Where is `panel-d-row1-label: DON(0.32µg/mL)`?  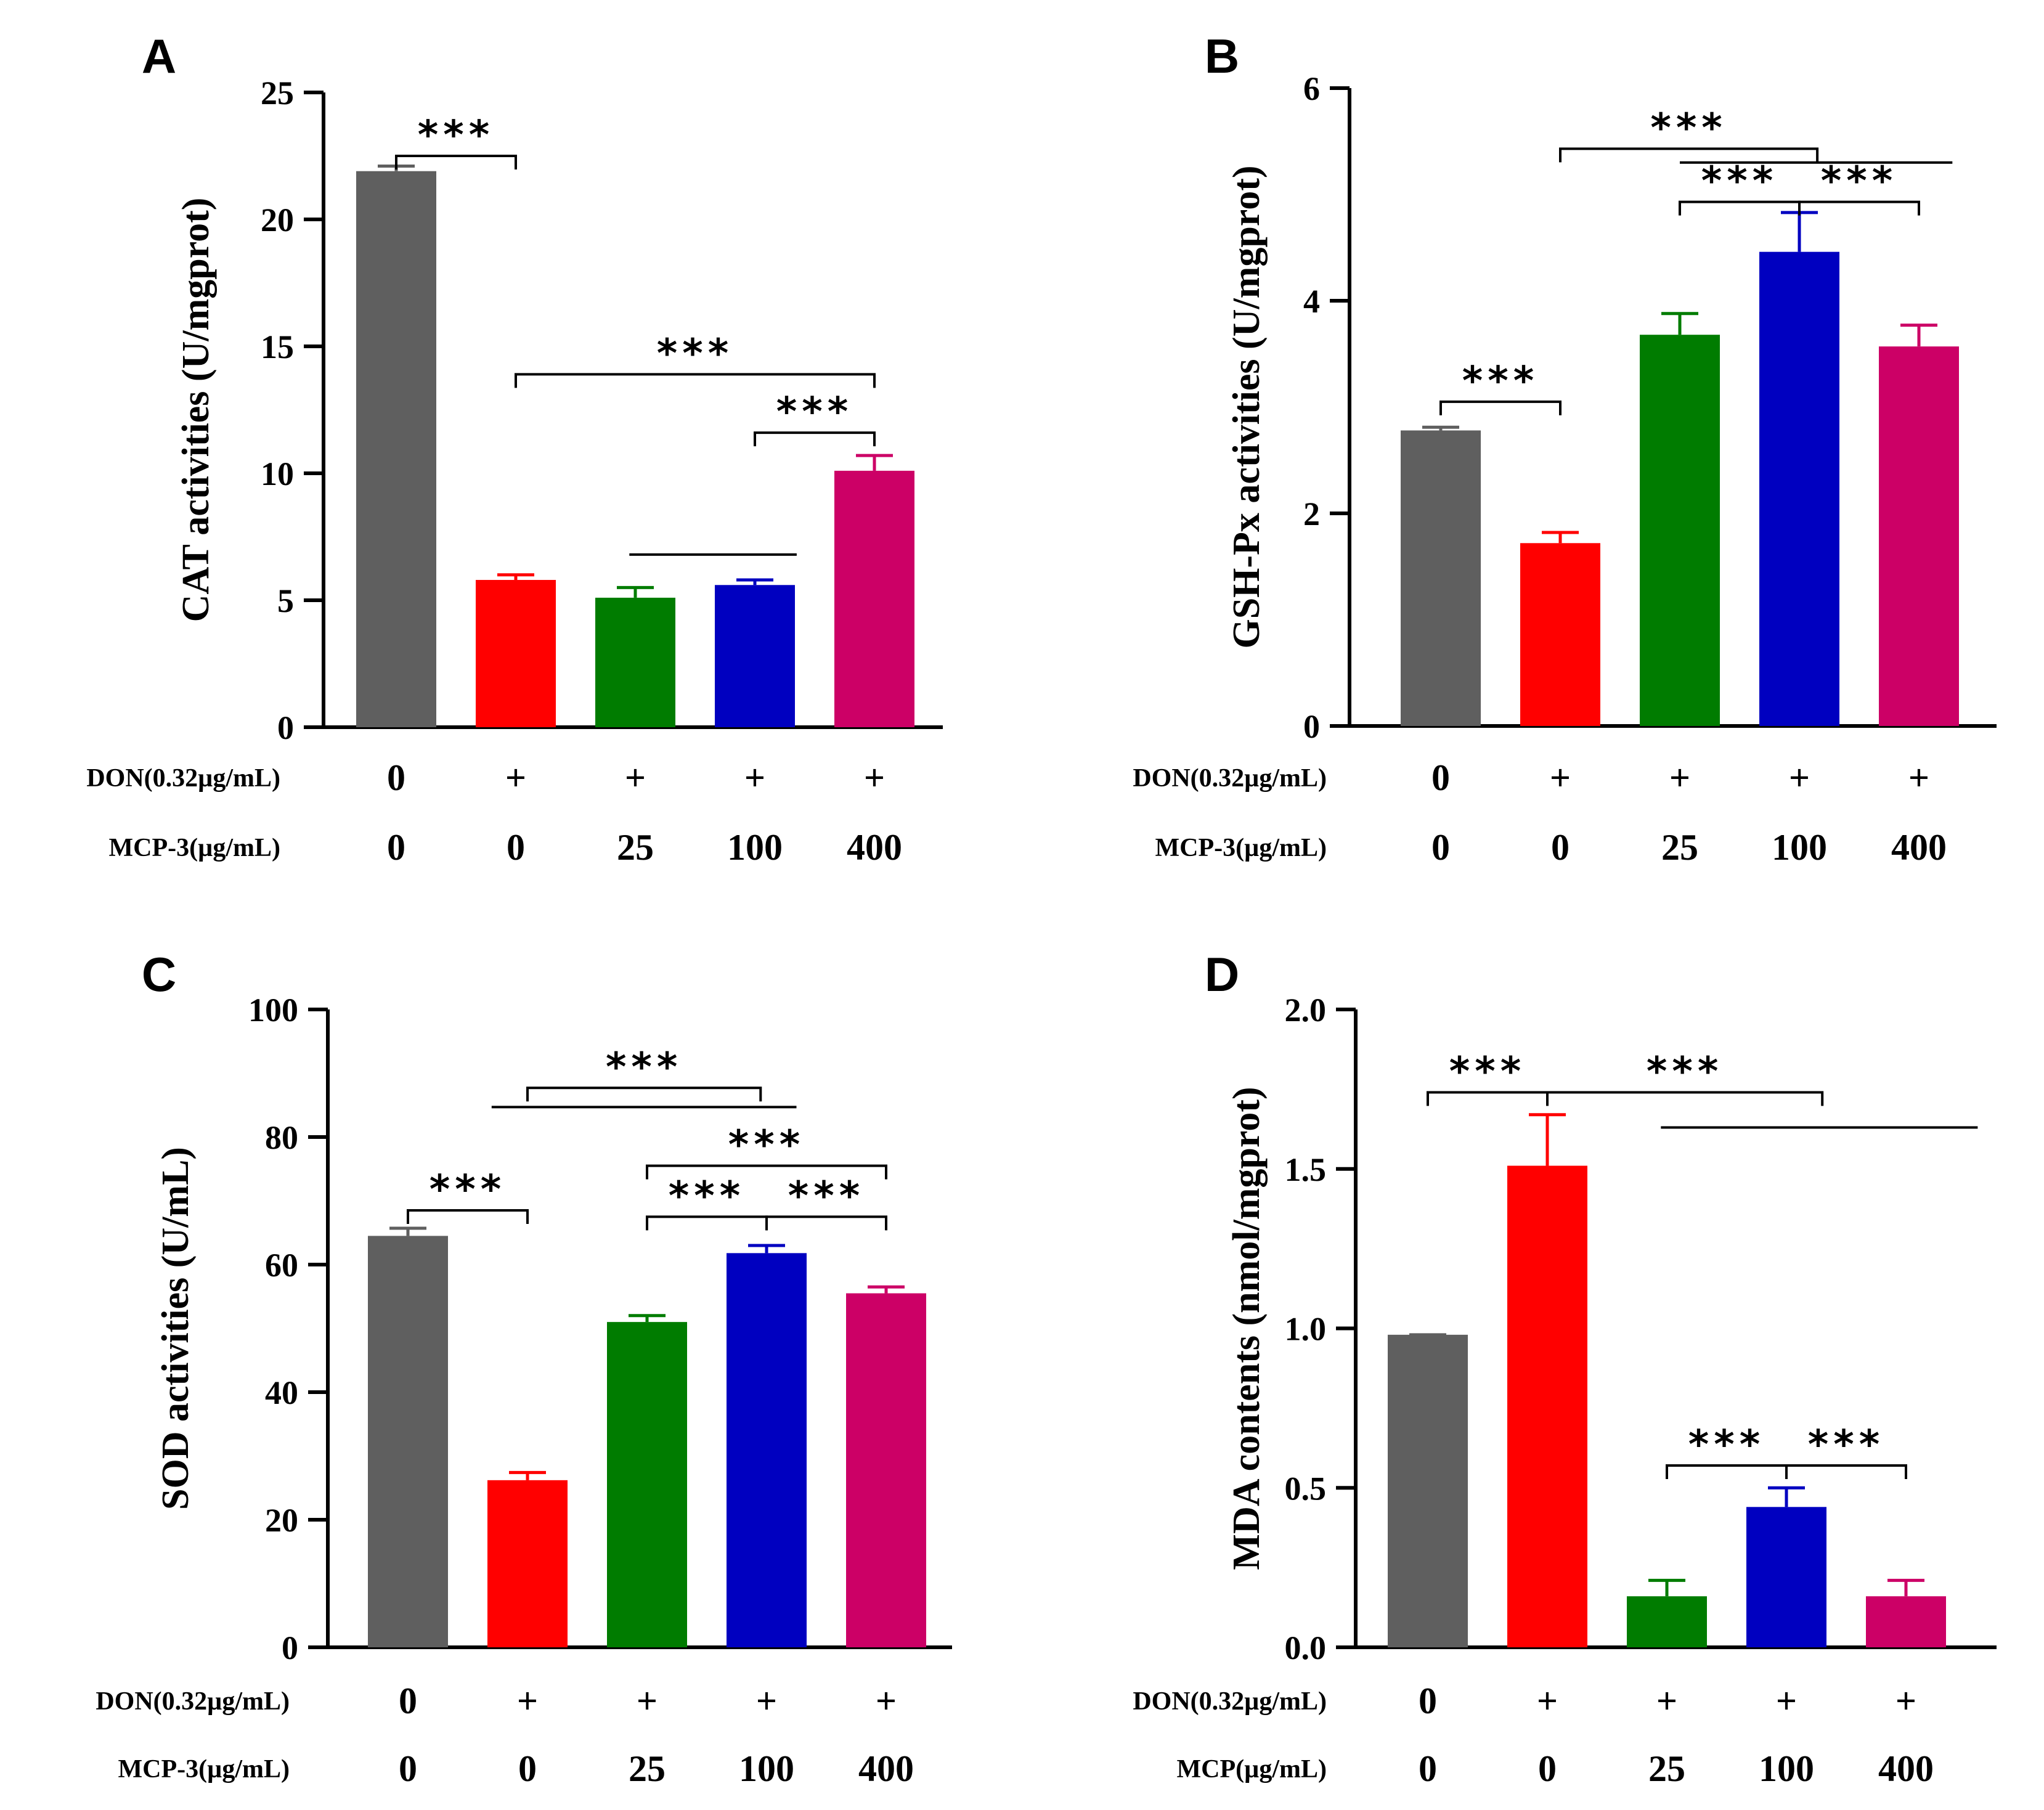 panel-d-row1-label: DON(0.32µg/mL) is located at coordinates (1230, 1701).